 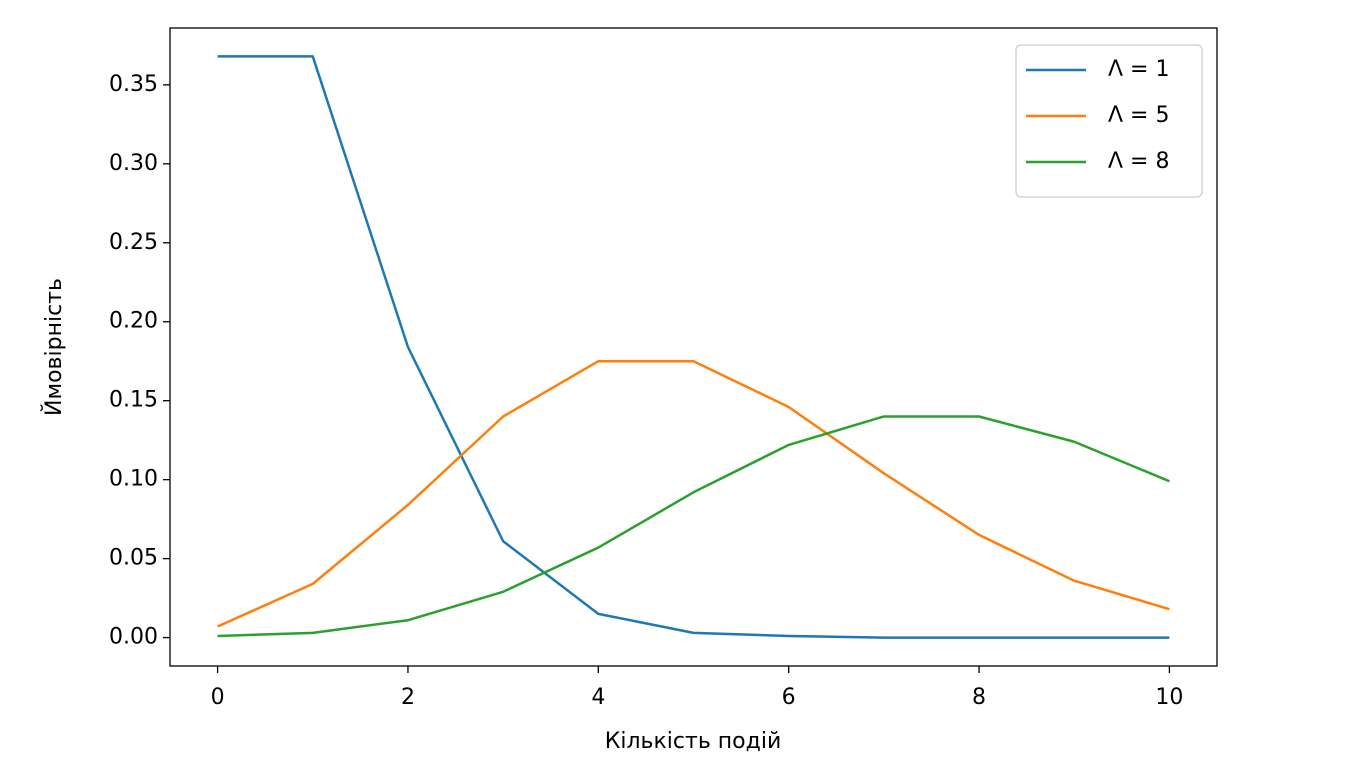 What do you see at coordinates (1169, 697) in the screenshot?
I see `x-tick-label: 10` at bounding box center [1169, 697].